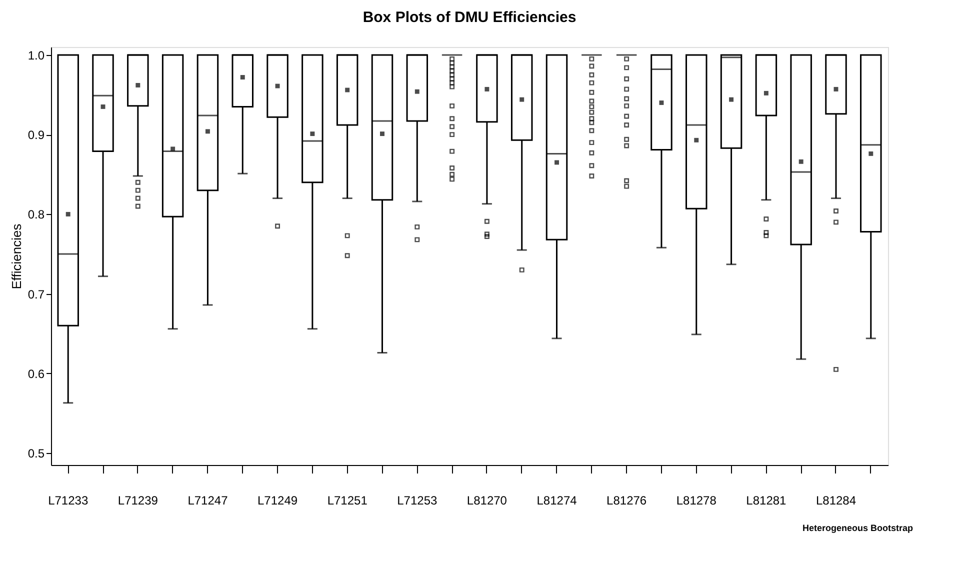 Image resolution: width=964 pixels, height=583 pixels. What do you see at coordinates (138, 501) in the screenshot?
I see `x-tick-label: L71239` at bounding box center [138, 501].